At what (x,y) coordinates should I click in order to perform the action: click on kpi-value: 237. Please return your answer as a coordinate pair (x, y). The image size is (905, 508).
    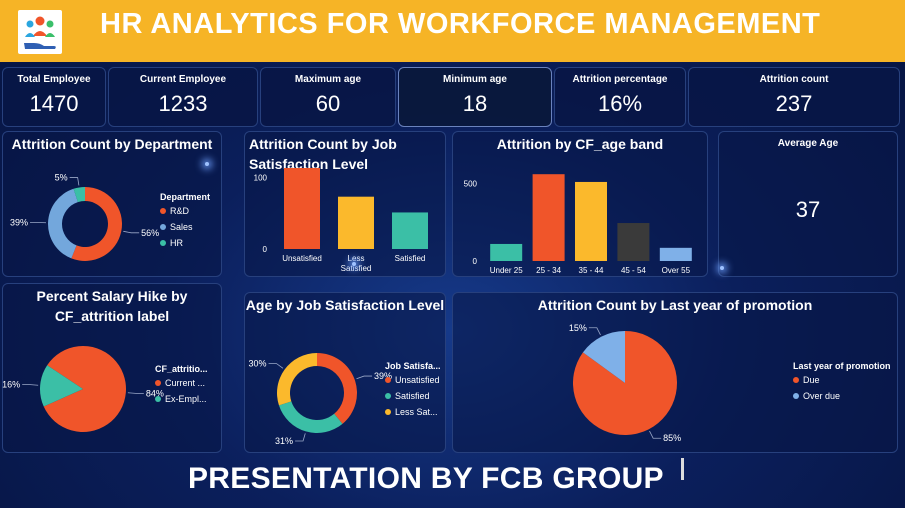
    Looking at the image, I should click on (794, 104).